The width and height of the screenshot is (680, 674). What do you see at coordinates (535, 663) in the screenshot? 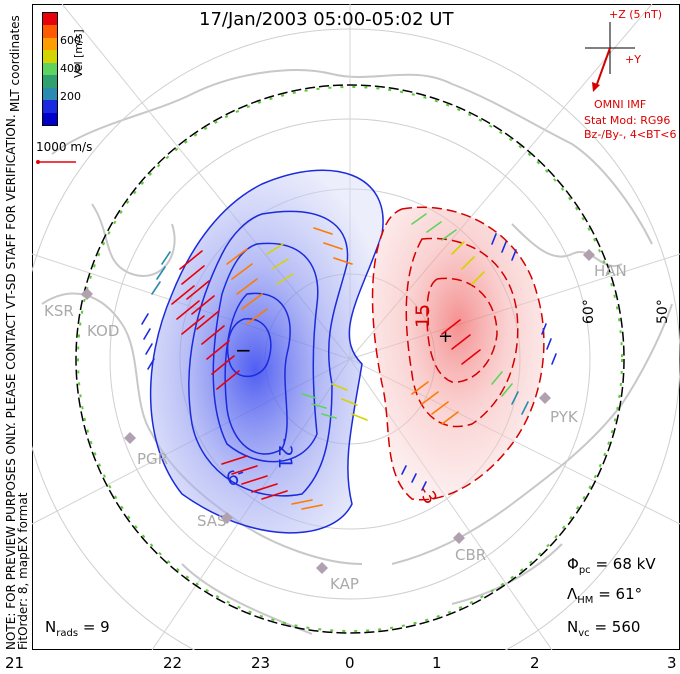
I see `mlt-label-2: 2` at bounding box center [535, 663].